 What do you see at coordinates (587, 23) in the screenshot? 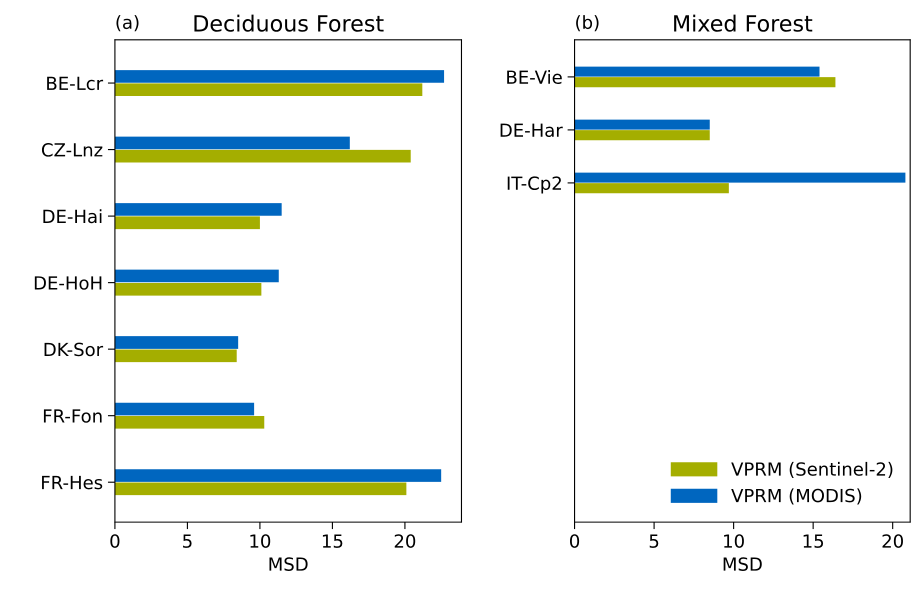
I see `text: (b)` at bounding box center [587, 23].